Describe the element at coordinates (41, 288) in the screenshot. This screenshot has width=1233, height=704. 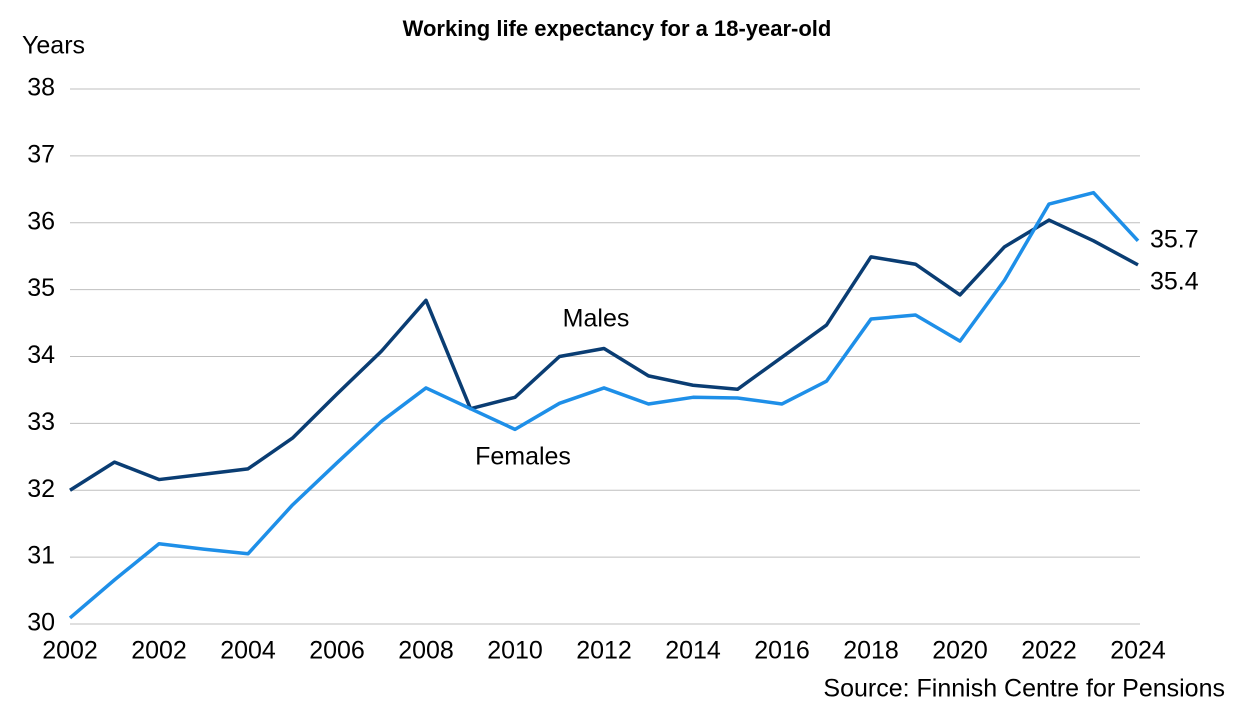
I see `y-tick-label: 35` at that location.